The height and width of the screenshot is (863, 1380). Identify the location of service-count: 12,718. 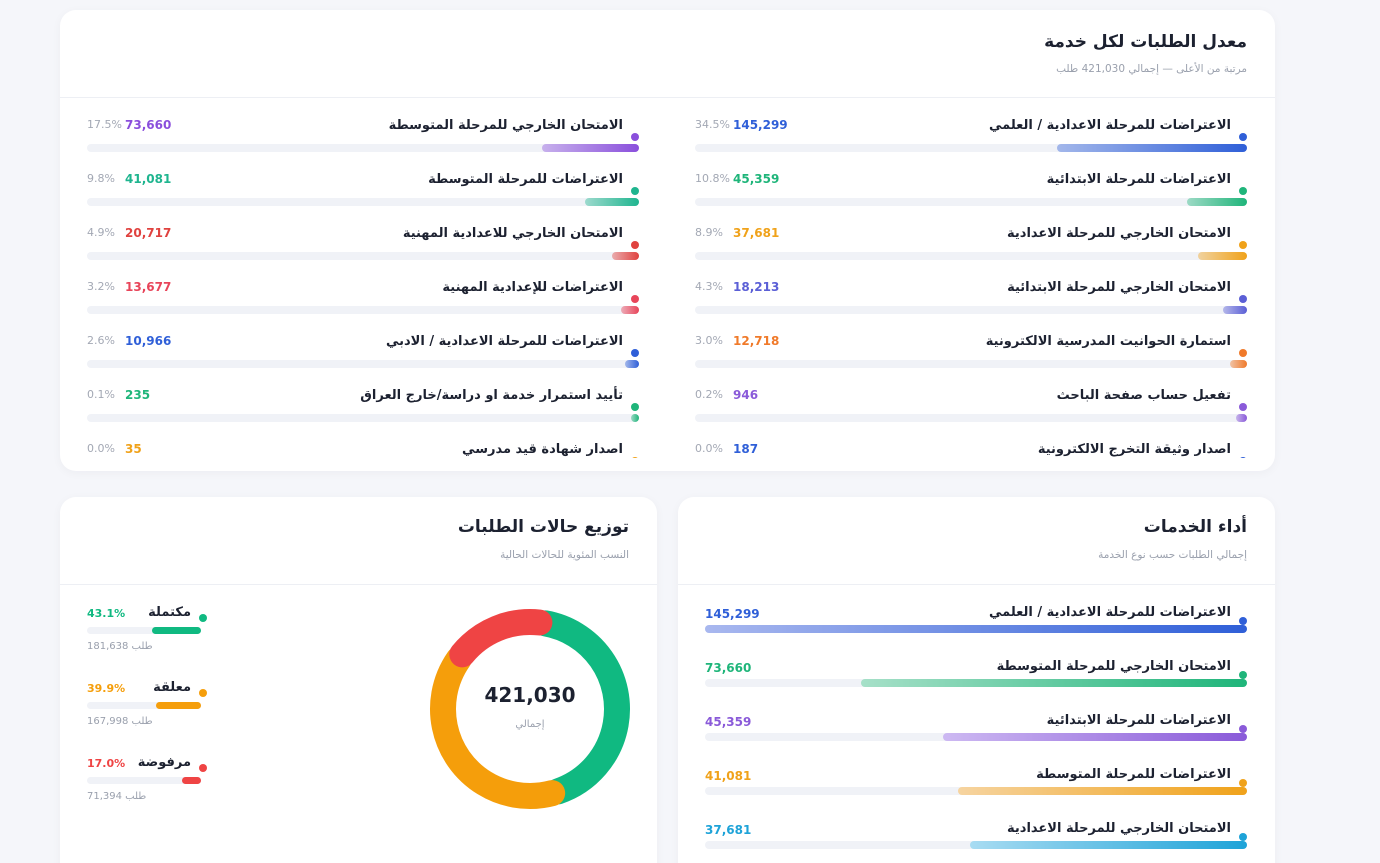
(756, 341).